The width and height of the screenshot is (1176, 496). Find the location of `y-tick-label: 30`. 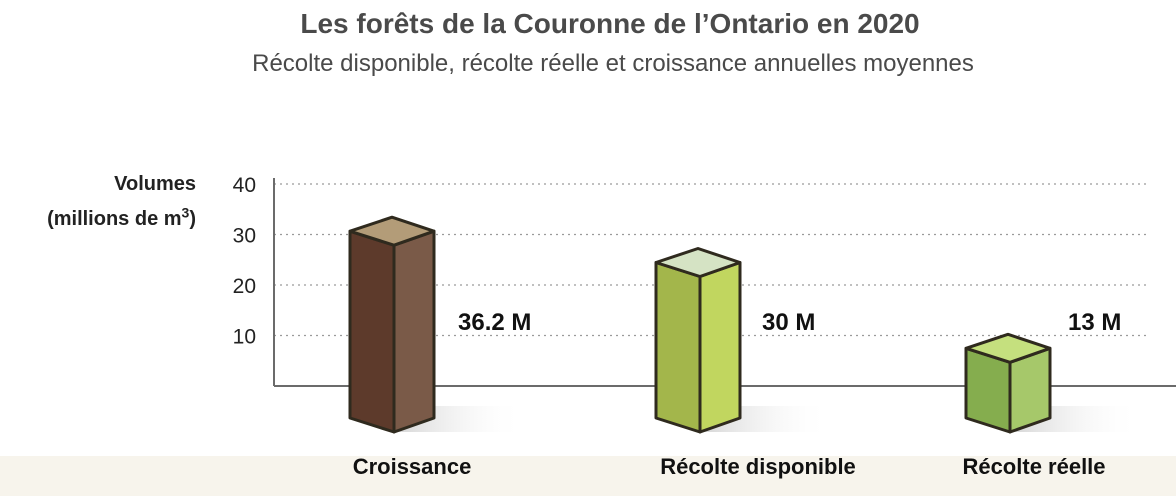

y-tick-label: 30 is located at coordinates (244, 236).